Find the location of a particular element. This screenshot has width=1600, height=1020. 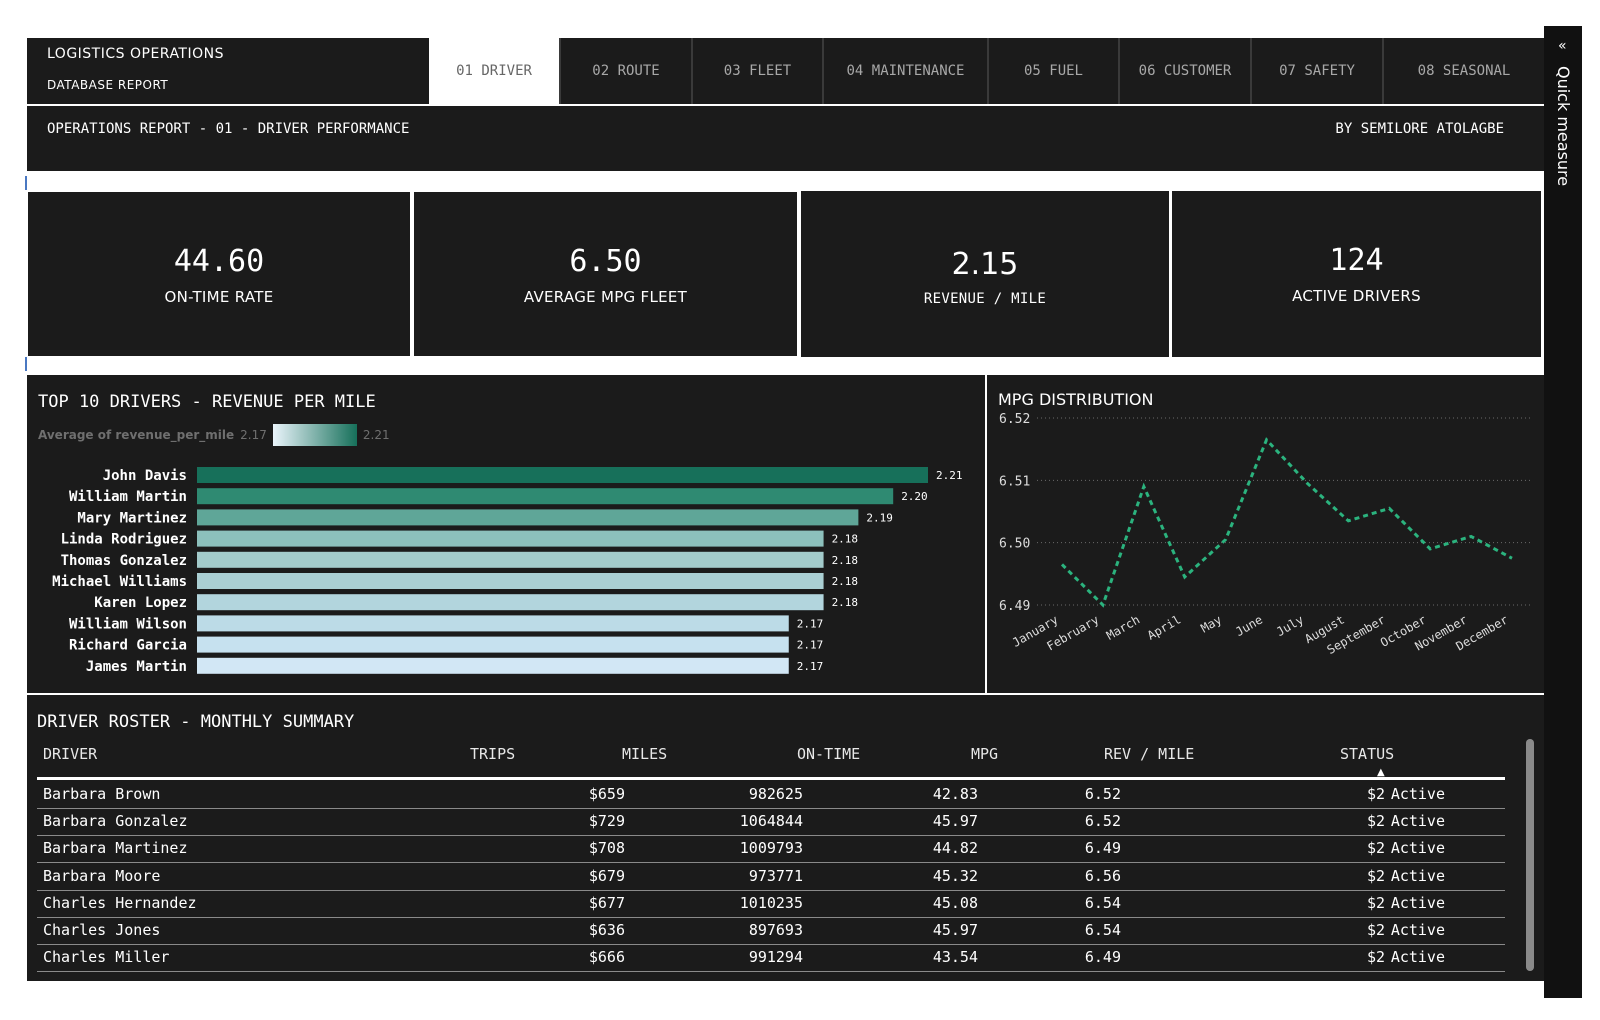

quick-measure-pane: « Quick measure is located at coordinates (1563, 512).